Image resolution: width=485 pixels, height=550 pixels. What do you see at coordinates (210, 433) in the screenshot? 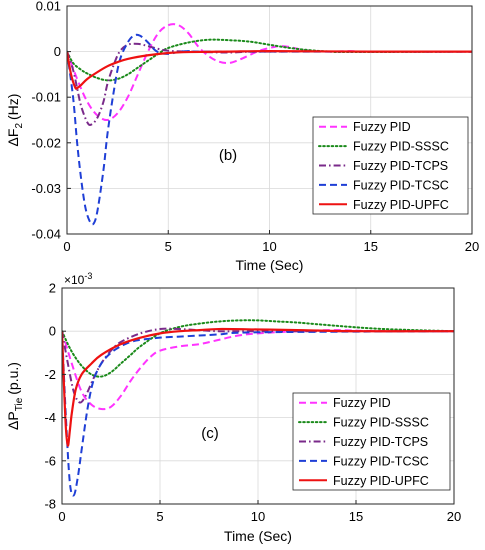
I see `panel-label: (c)` at bounding box center [210, 433].